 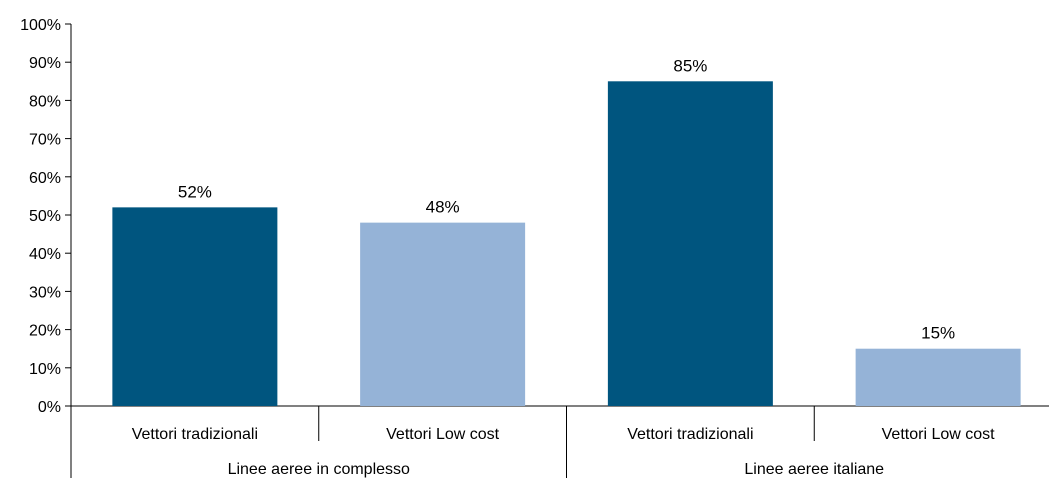 What do you see at coordinates (690, 65) in the screenshot?
I see `data-label: 85%` at bounding box center [690, 65].